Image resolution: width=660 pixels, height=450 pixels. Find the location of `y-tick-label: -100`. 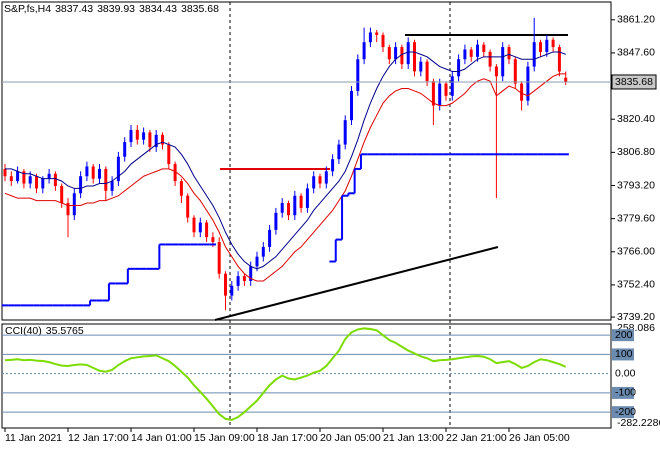

y-tick-label: -100 is located at coordinates (625, 393).